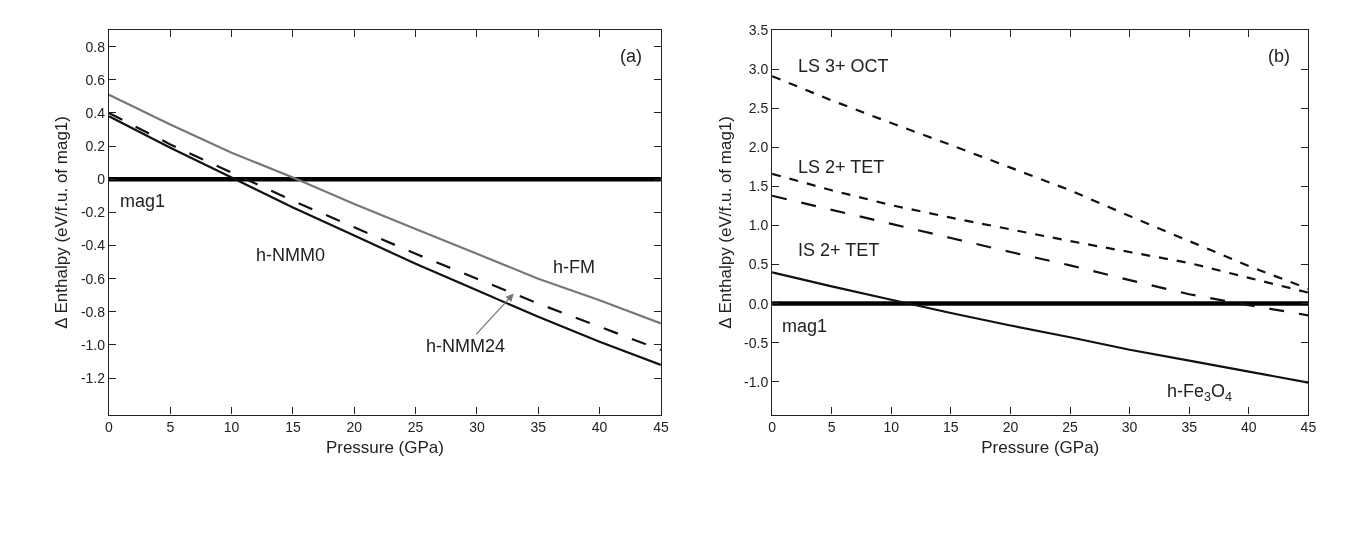 The width and height of the screenshot is (1348, 536). Describe the element at coordinates (758, 303) in the screenshot. I see `y-tick-label: 0.0` at that location.